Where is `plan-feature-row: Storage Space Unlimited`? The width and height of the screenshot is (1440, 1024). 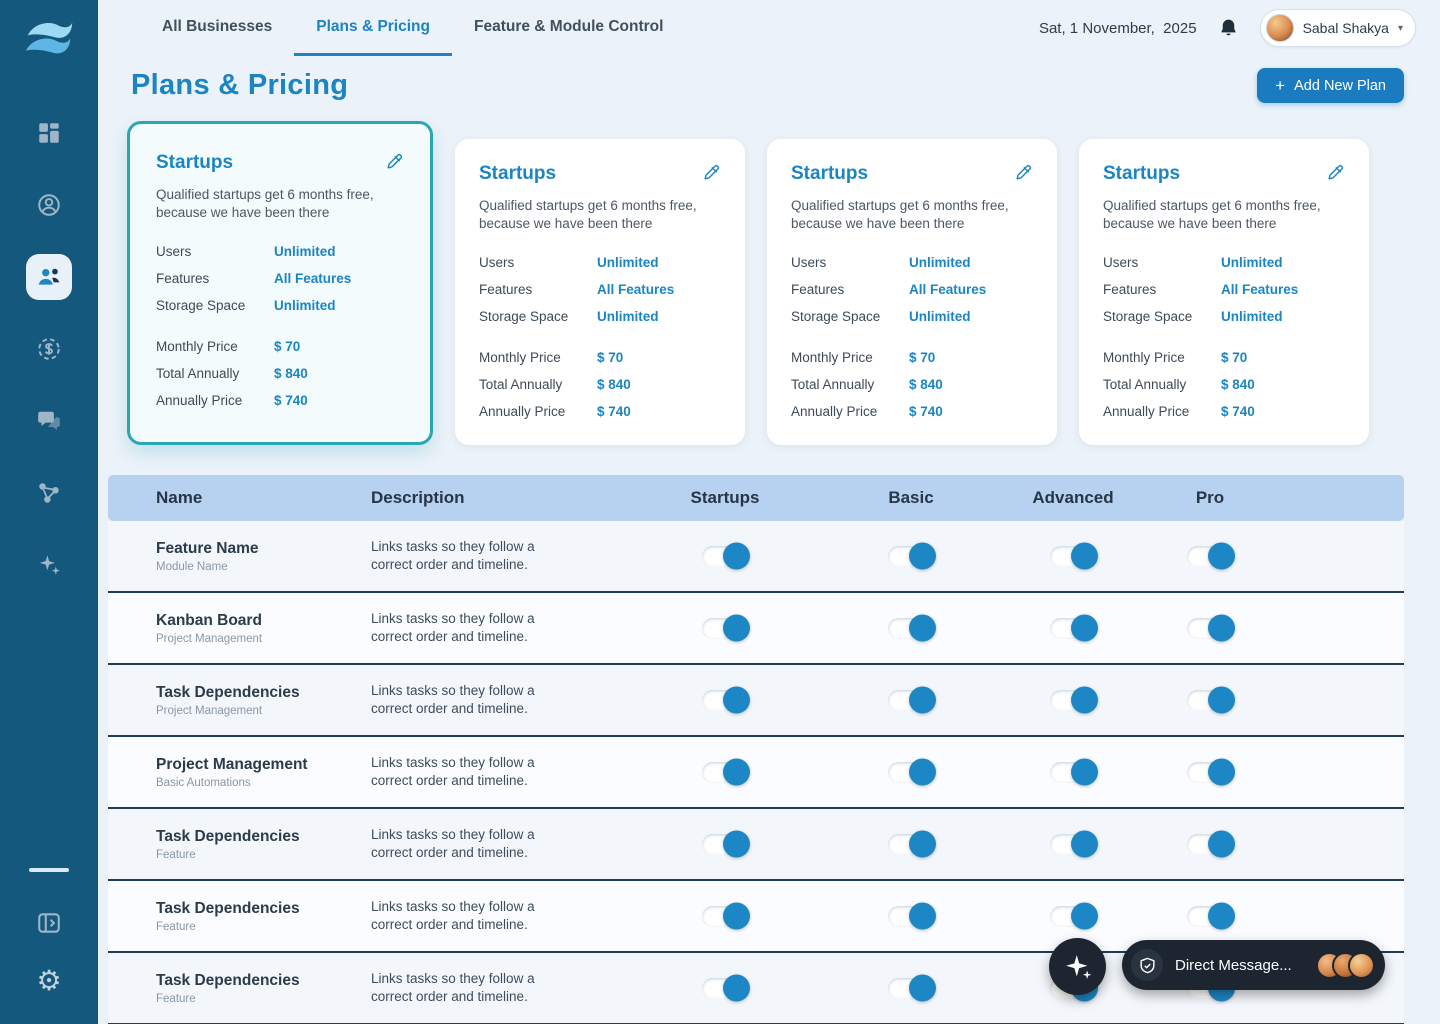 plan-feature-row: Storage Space Unlimited is located at coordinates (912, 316).